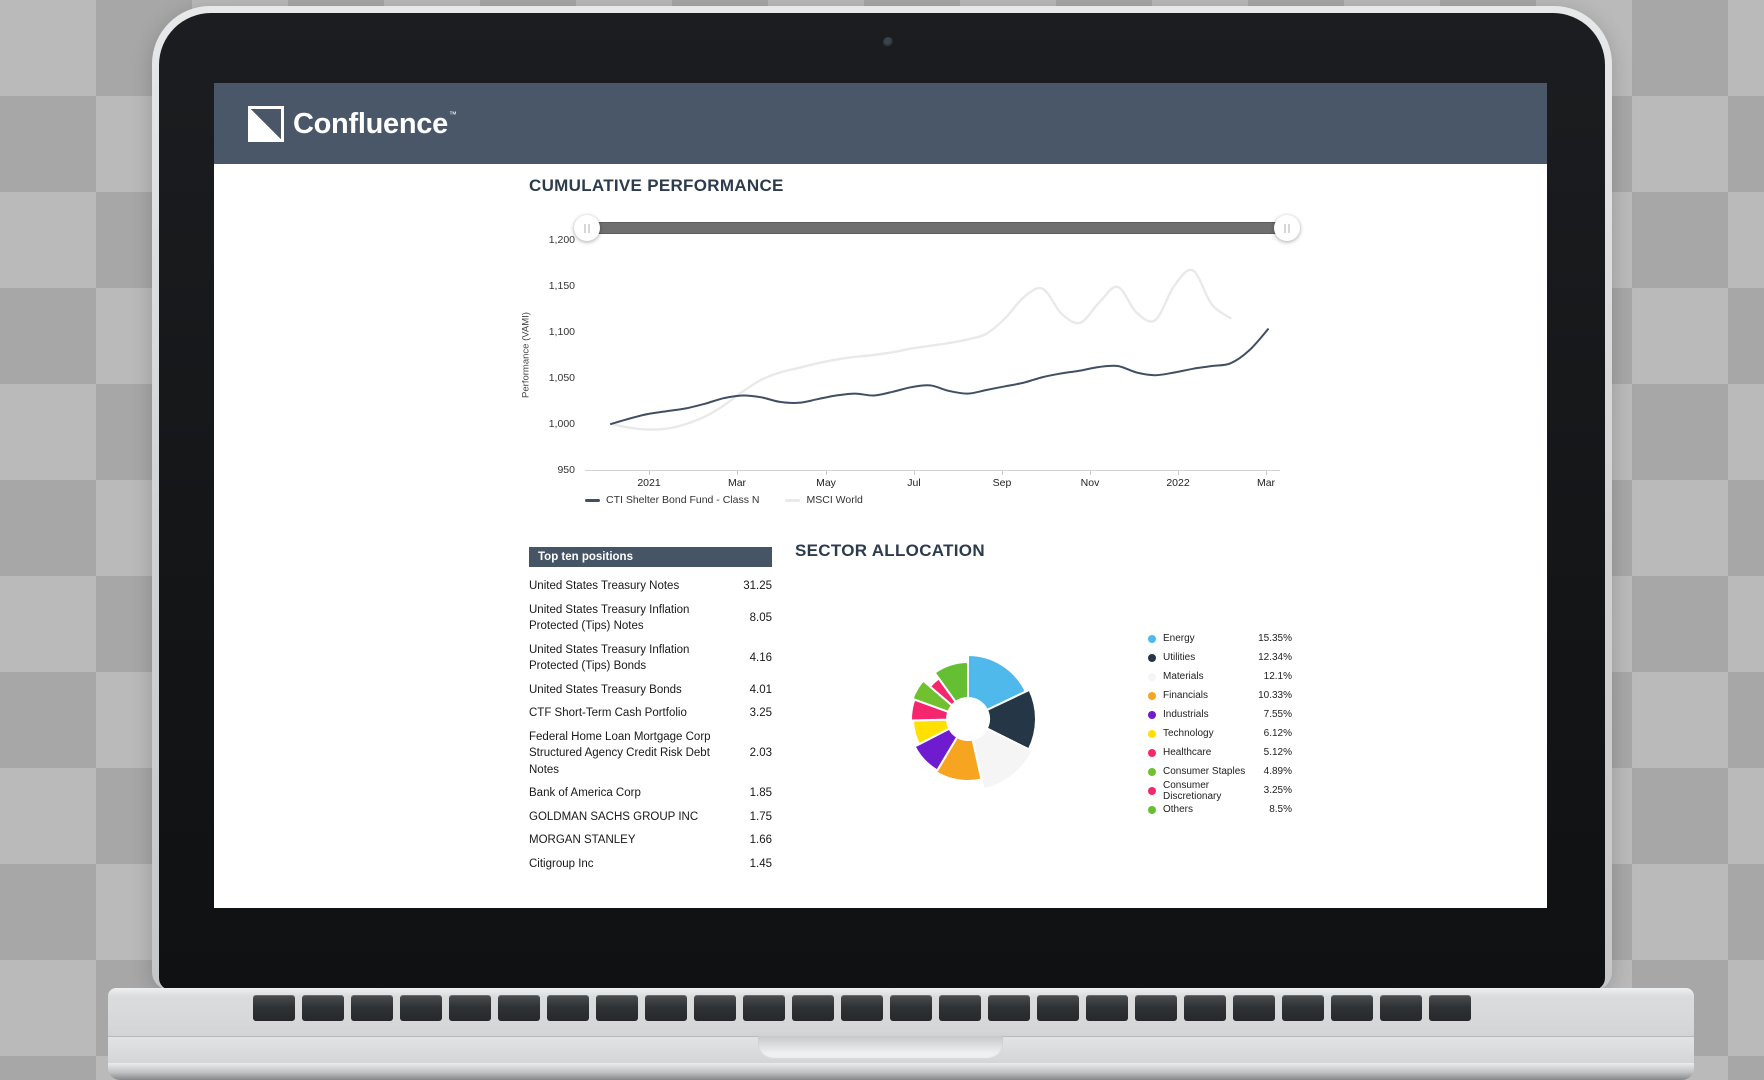  I want to click on legend-item: MSCI World, so click(824, 500).